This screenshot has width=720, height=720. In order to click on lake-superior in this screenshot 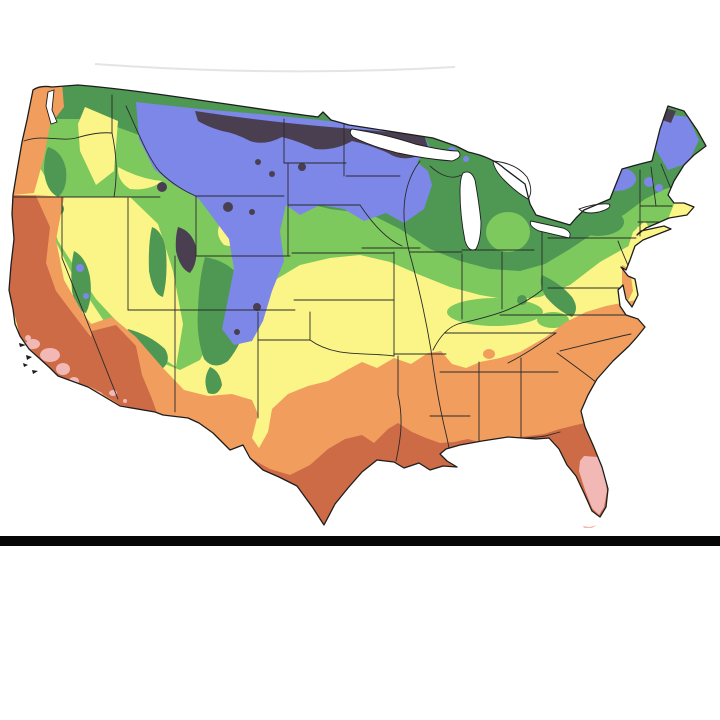, I will do `click(405, 145)`.